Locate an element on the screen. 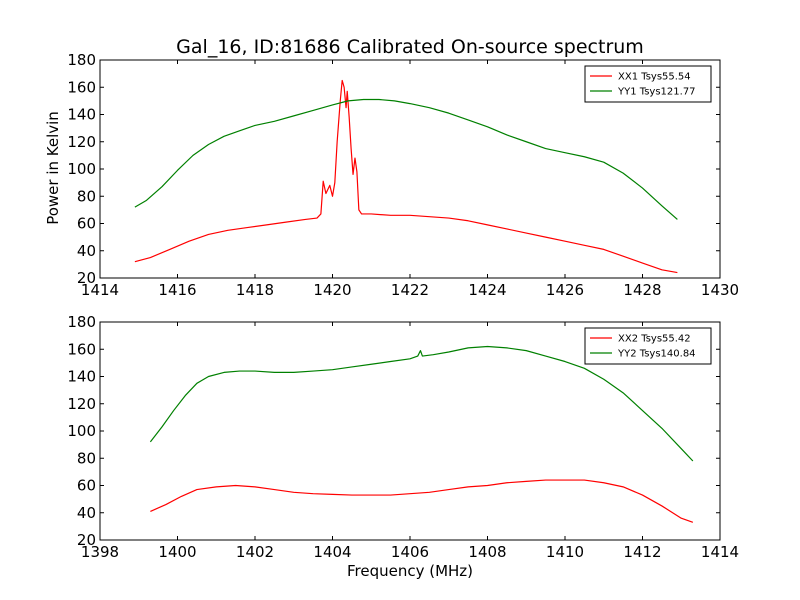  bottom-x-tick-label: 1404 is located at coordinates (332, 552).